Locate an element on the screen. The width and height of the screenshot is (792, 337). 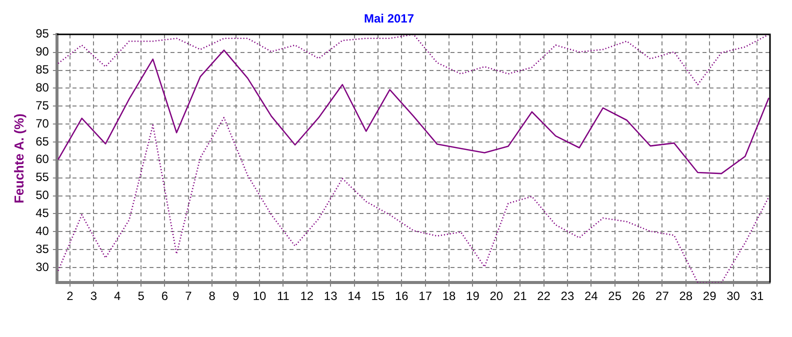
chart-title: Mai 2017 is located at coordinates (389, 19).